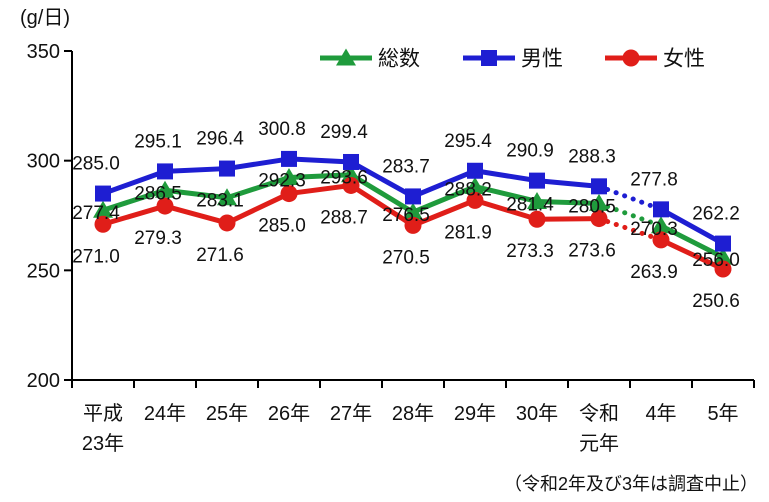 The height and width of the screenshot is (502, 769). Describe the element at coordinates (346, 57) in the screenshot. I see `legend-triangle-marker` at that location.